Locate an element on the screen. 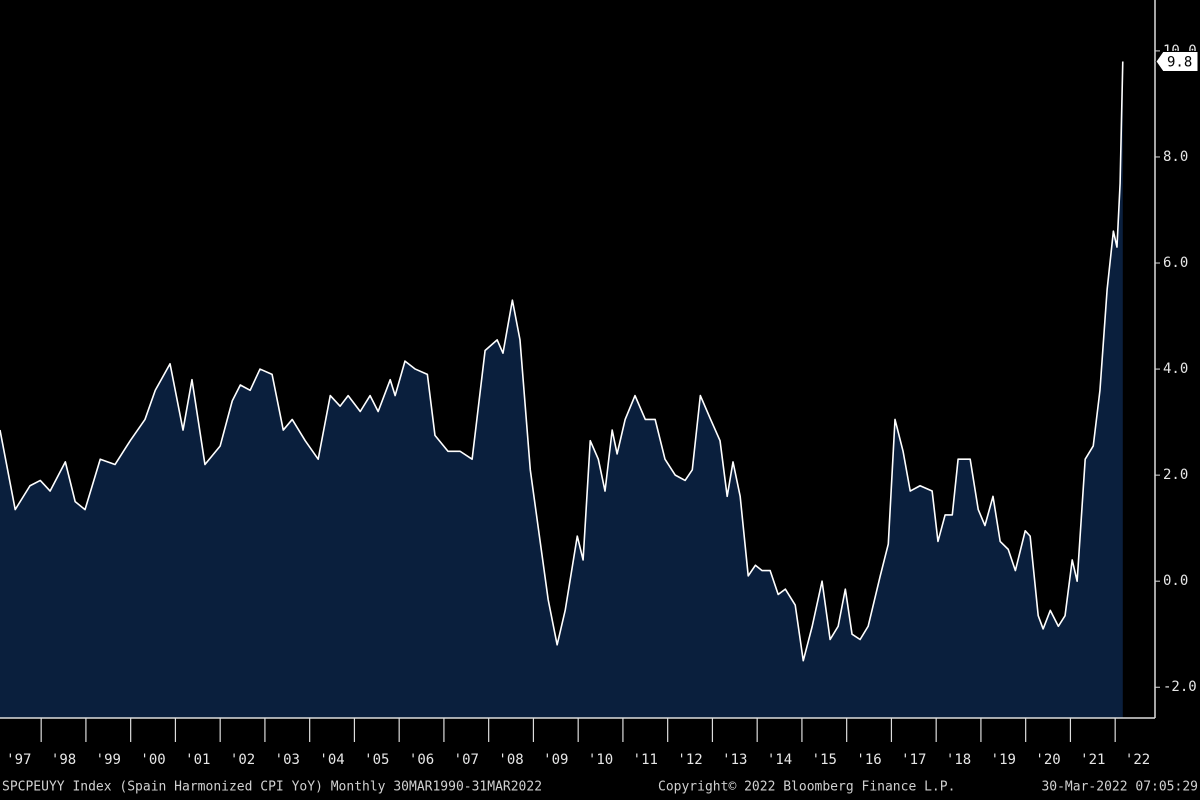 This screenshot has height=800, width=1200. x-tick-label: '14 is located at coordinates (779, 760).